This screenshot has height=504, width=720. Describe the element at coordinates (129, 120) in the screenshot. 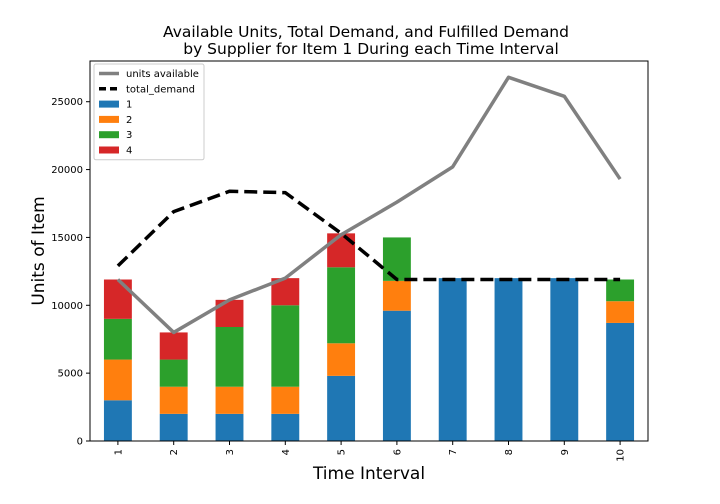

I see `legend-label-2: 2` at that location.